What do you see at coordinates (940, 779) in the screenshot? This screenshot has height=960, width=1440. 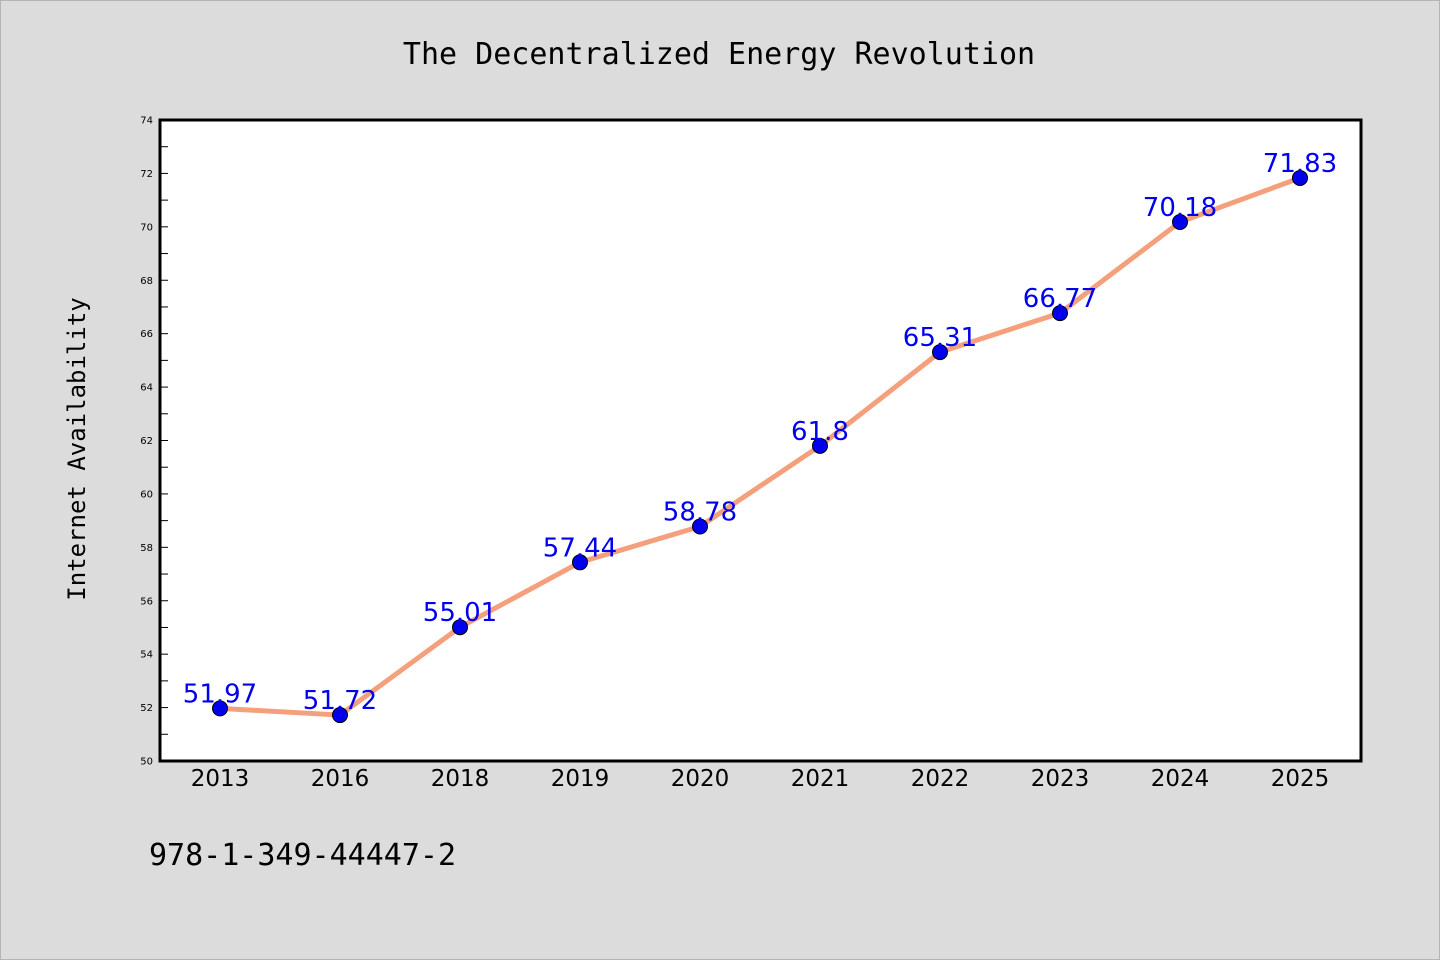 I see `x-tick-label: 2022` at bounding box center [940, 779].